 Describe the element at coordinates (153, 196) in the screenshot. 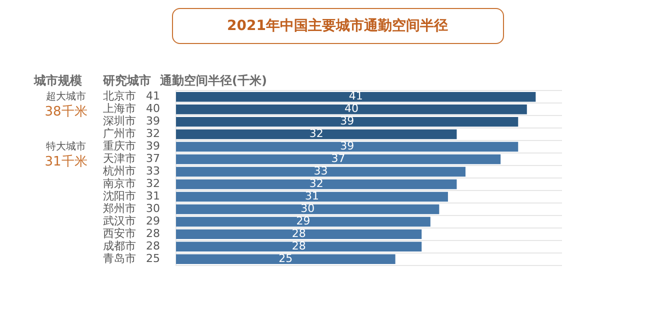

I see `data-label: 31` at that location.